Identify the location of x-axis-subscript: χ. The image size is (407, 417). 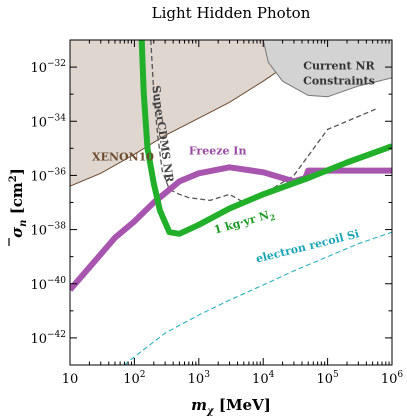
(210, 411).